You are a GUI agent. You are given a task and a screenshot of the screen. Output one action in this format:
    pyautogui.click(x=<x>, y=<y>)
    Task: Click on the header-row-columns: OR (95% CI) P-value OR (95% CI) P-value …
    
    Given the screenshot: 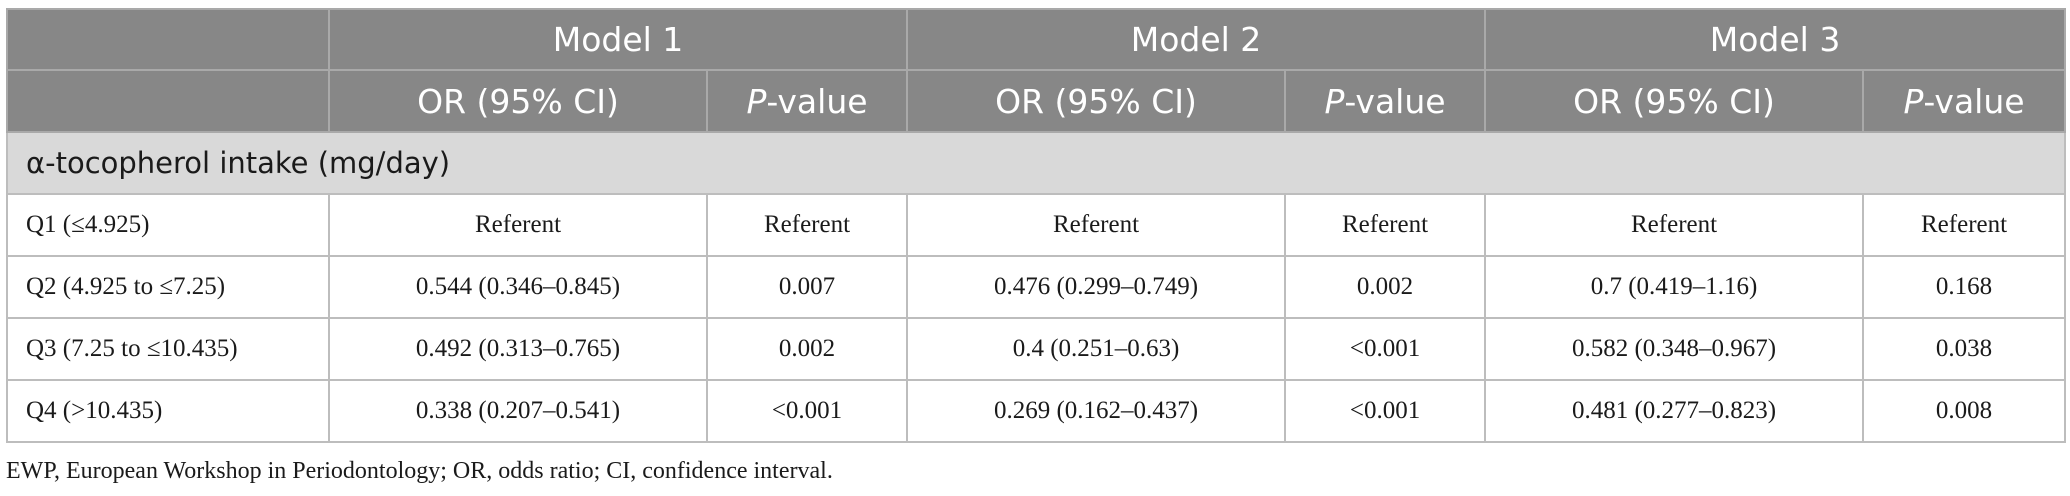 What is the action you would take?
    pyautogui.click(x=1036, y=101)
    